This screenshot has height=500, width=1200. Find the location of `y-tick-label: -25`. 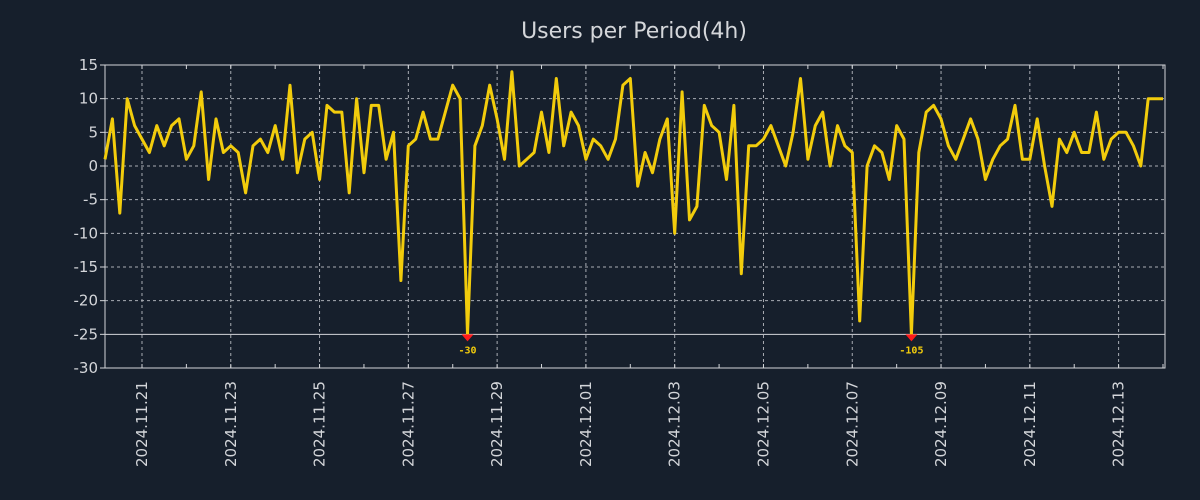

y-tick-label: -25 is located at coordinates (86, 334).